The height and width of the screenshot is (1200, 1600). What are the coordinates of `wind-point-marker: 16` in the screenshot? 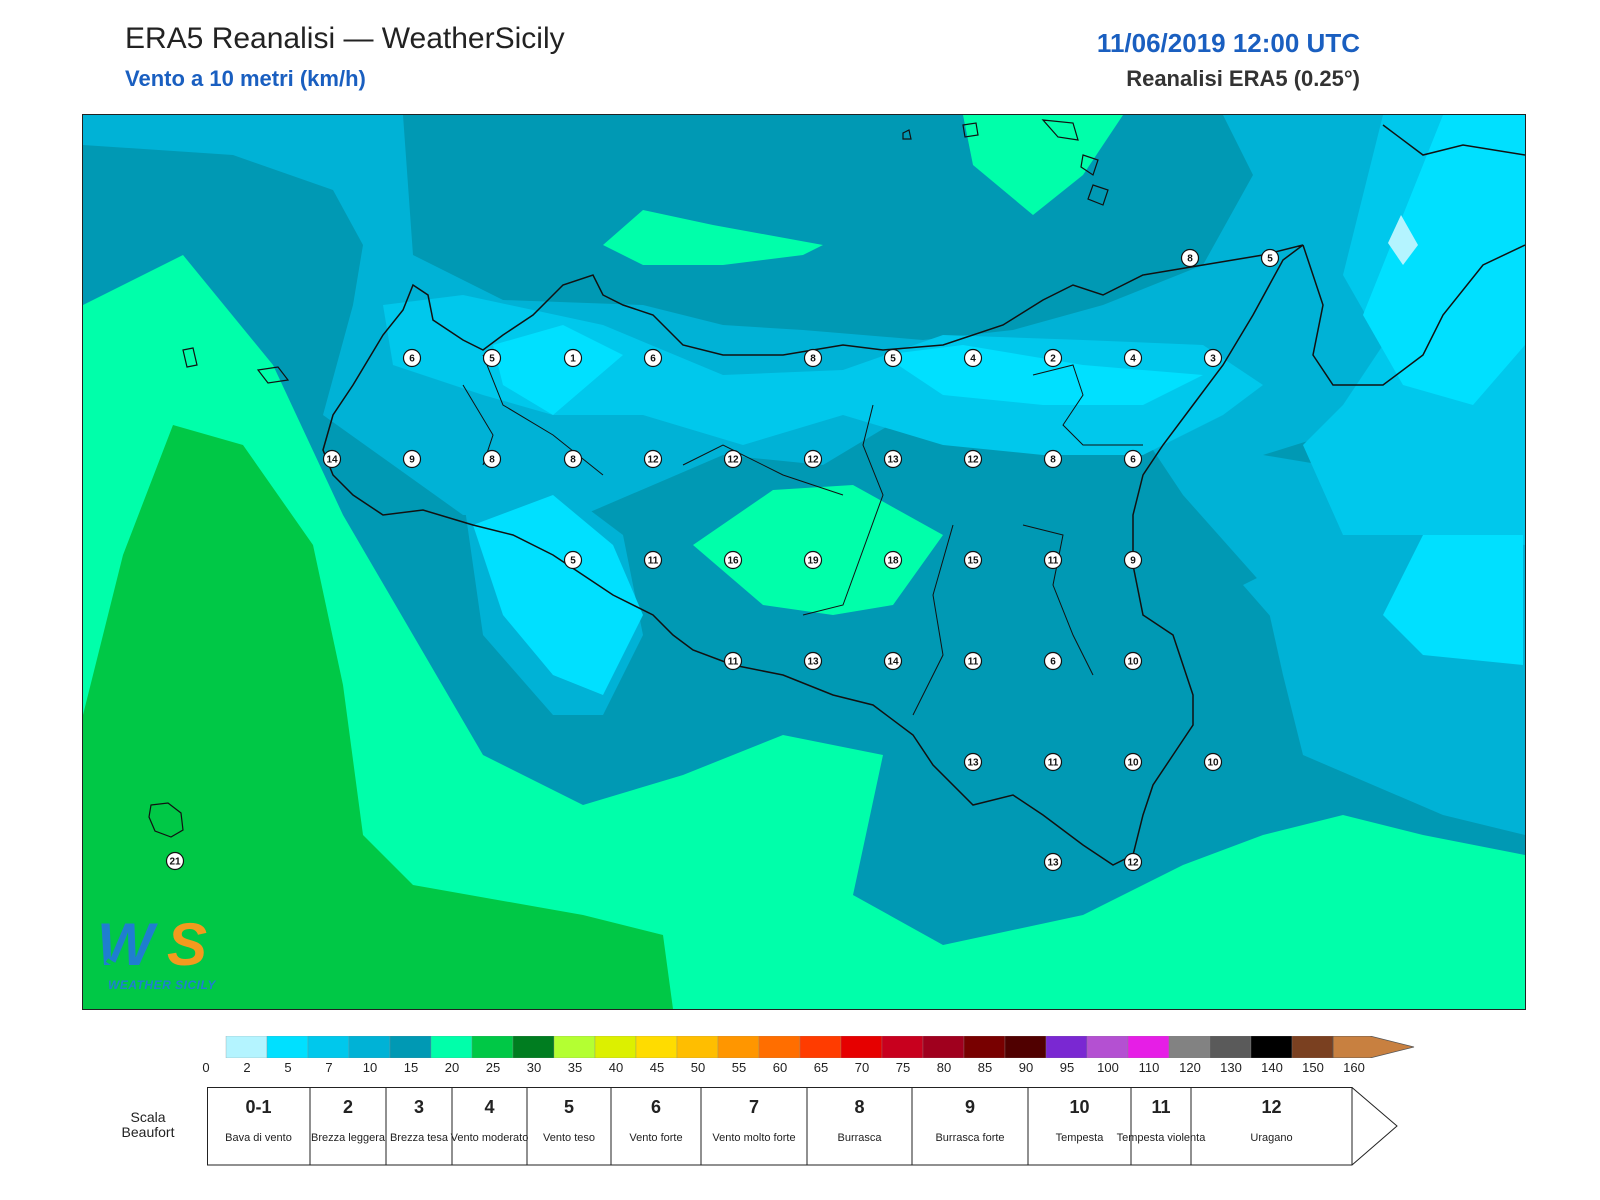 It's located at (733, 560).